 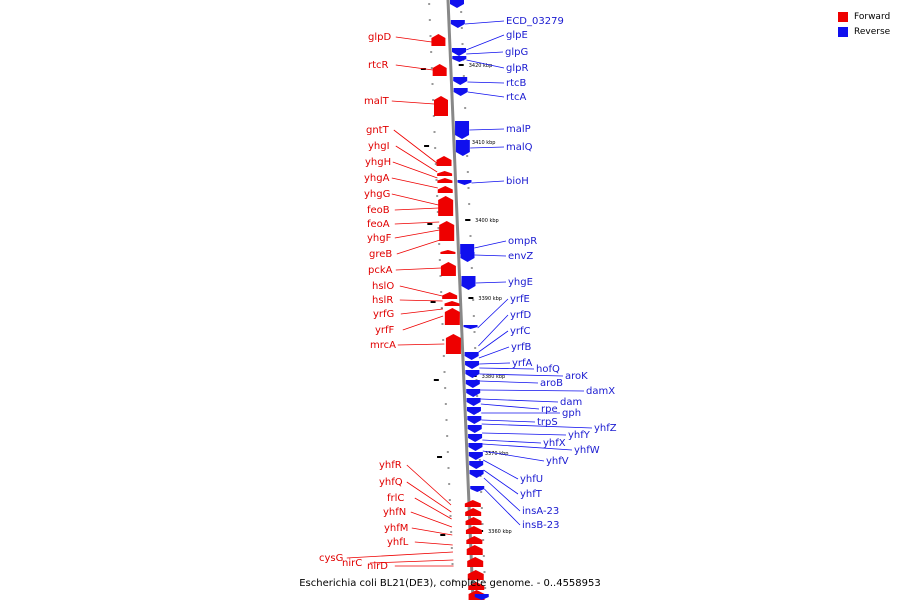 What do you see at coordinates (535, 21) in the screenshot?
I see `gene-label-ecd-03279: ECD_03279` at bounding box center [535, 21].